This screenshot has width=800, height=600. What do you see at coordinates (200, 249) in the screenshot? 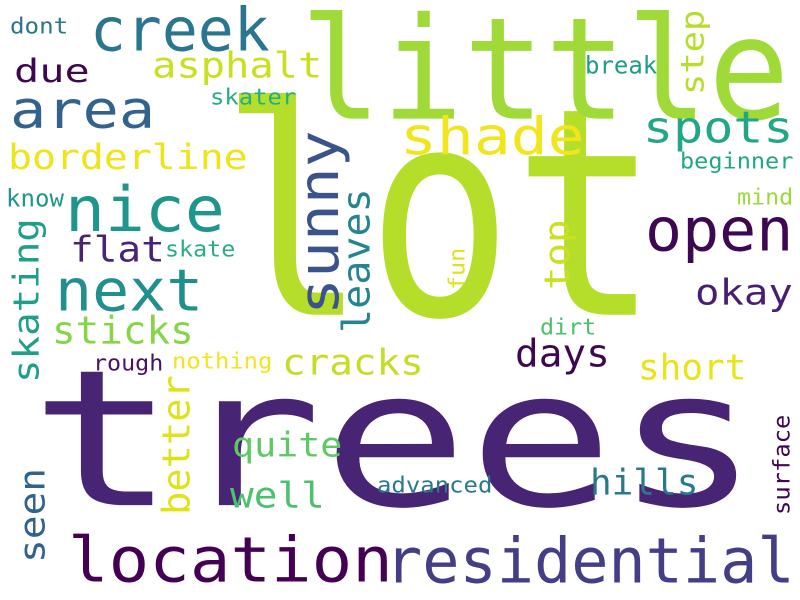
I see `word-skate: skate` at bounding box center [200, 249].